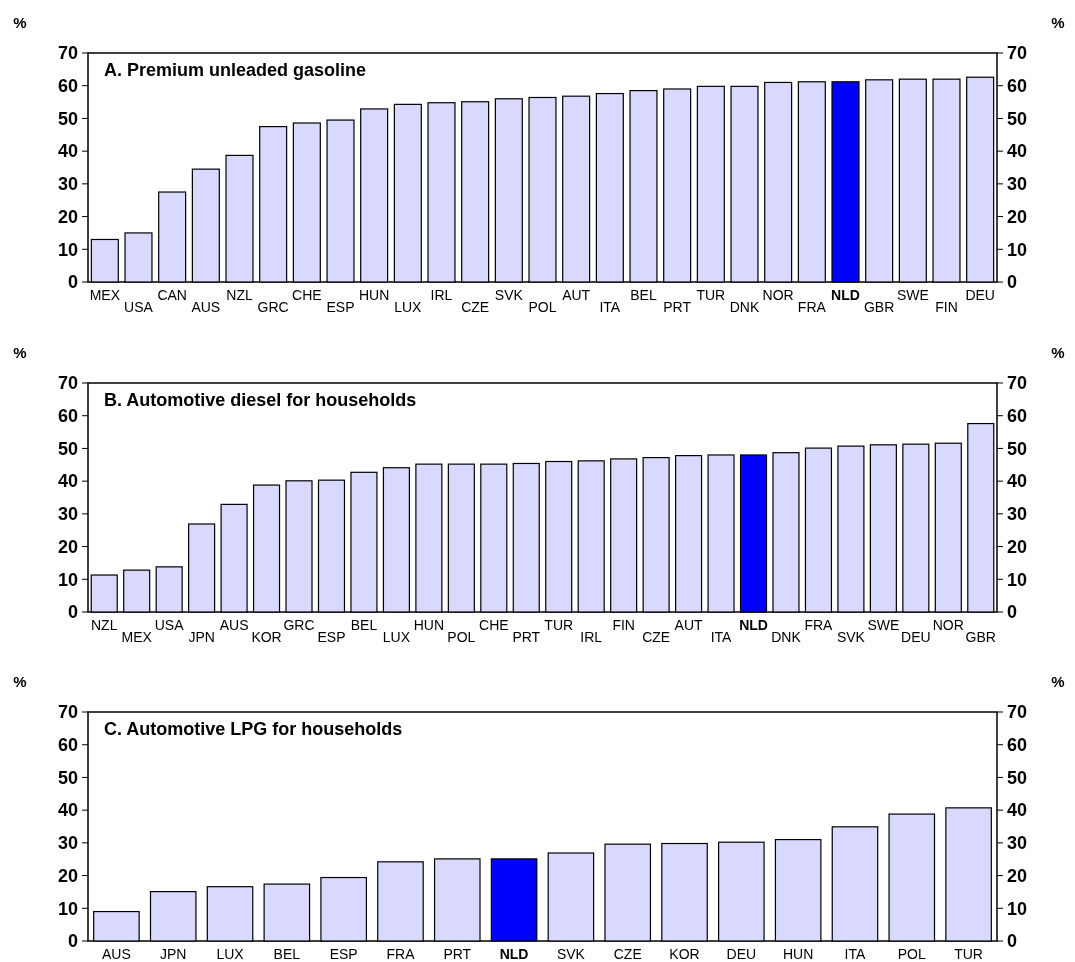 The width and height of the screenshot is (1075, 962). What do you see at coordinates (137, 637) in the screenshot?
I see `x-tick-label: MEX` at bounding box center [137, 637].